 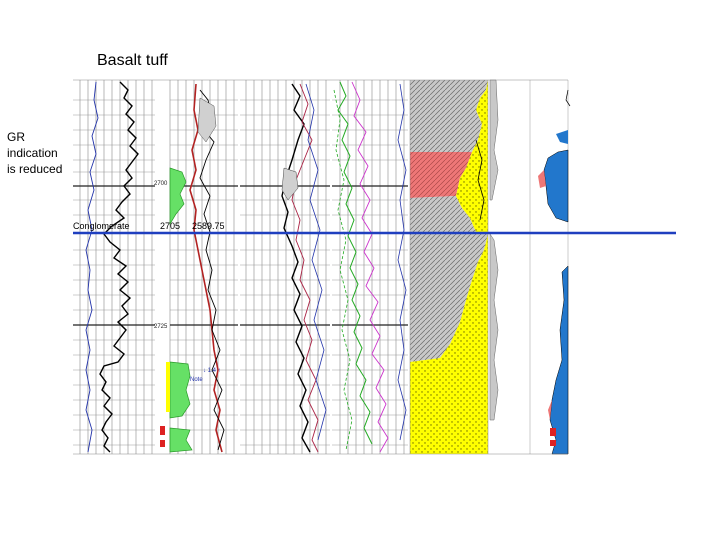 I want to click on gr-annotation: GR indication is reduced, so click(x=42, y=153).